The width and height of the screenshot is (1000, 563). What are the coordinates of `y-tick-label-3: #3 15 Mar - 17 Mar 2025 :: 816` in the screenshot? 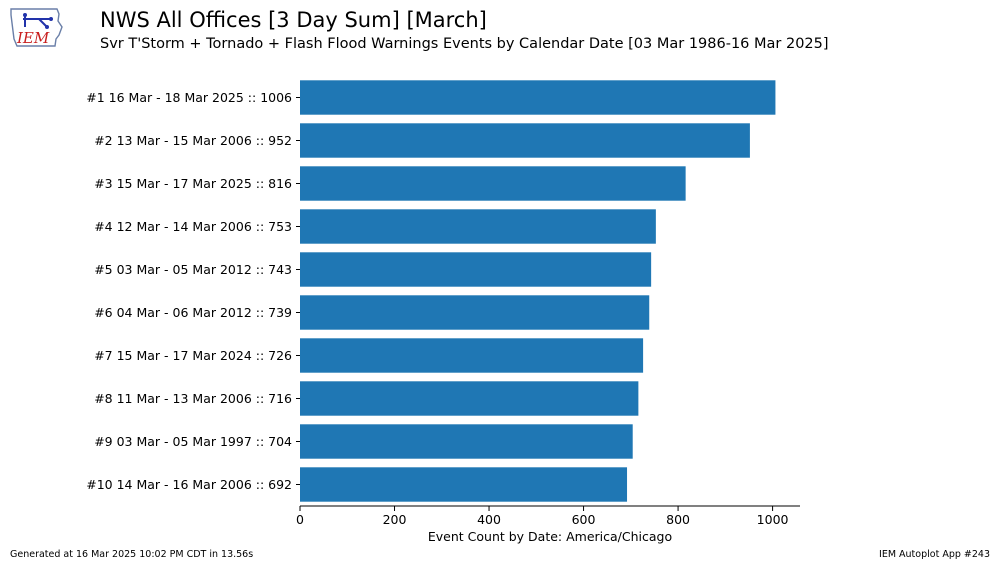 It's located at (193, 183).